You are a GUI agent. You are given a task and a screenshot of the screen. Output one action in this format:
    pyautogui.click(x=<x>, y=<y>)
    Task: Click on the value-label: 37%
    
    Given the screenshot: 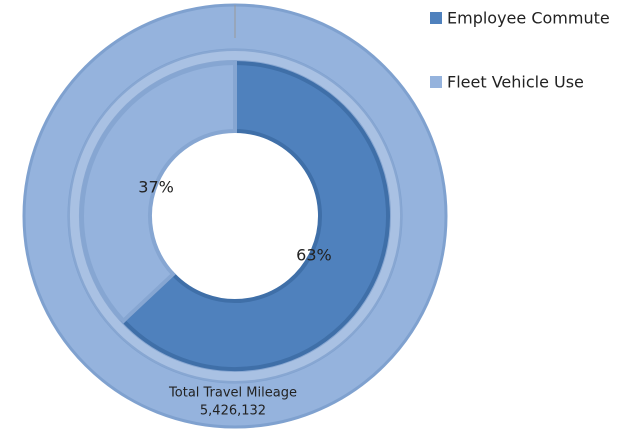 What is the action you would take?
    pyautogui.click(x=156, y=186)
    